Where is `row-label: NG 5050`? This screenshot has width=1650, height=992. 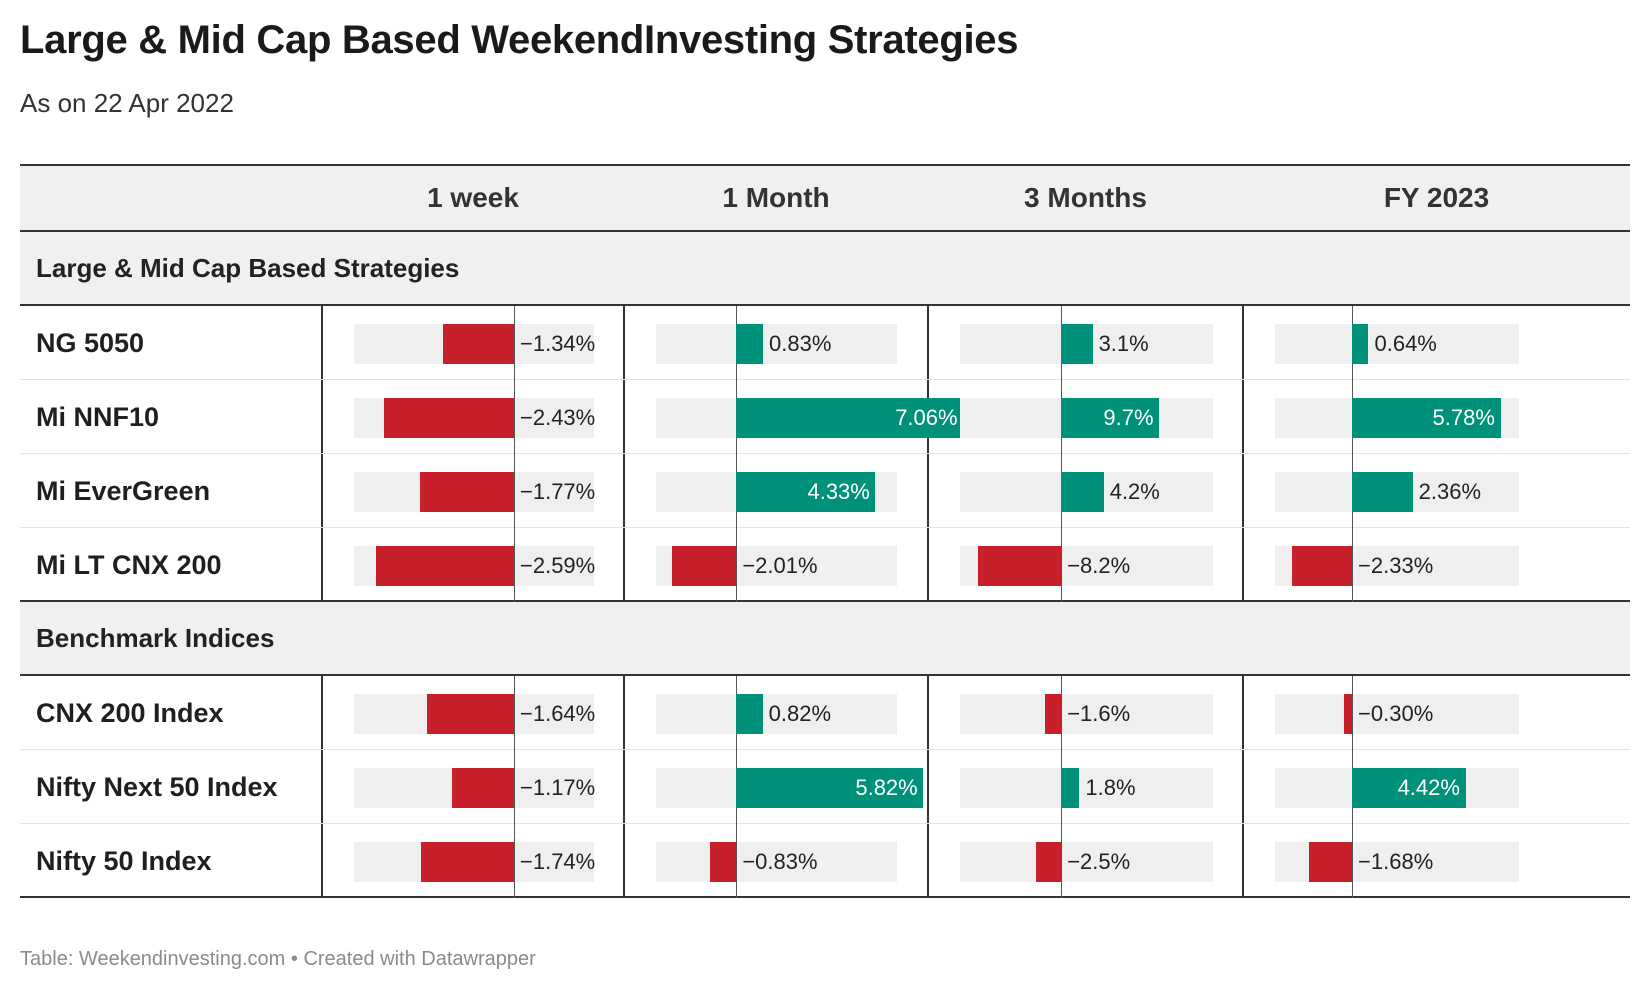
row-label: NG 5050 is located at coordinates (90, 343).